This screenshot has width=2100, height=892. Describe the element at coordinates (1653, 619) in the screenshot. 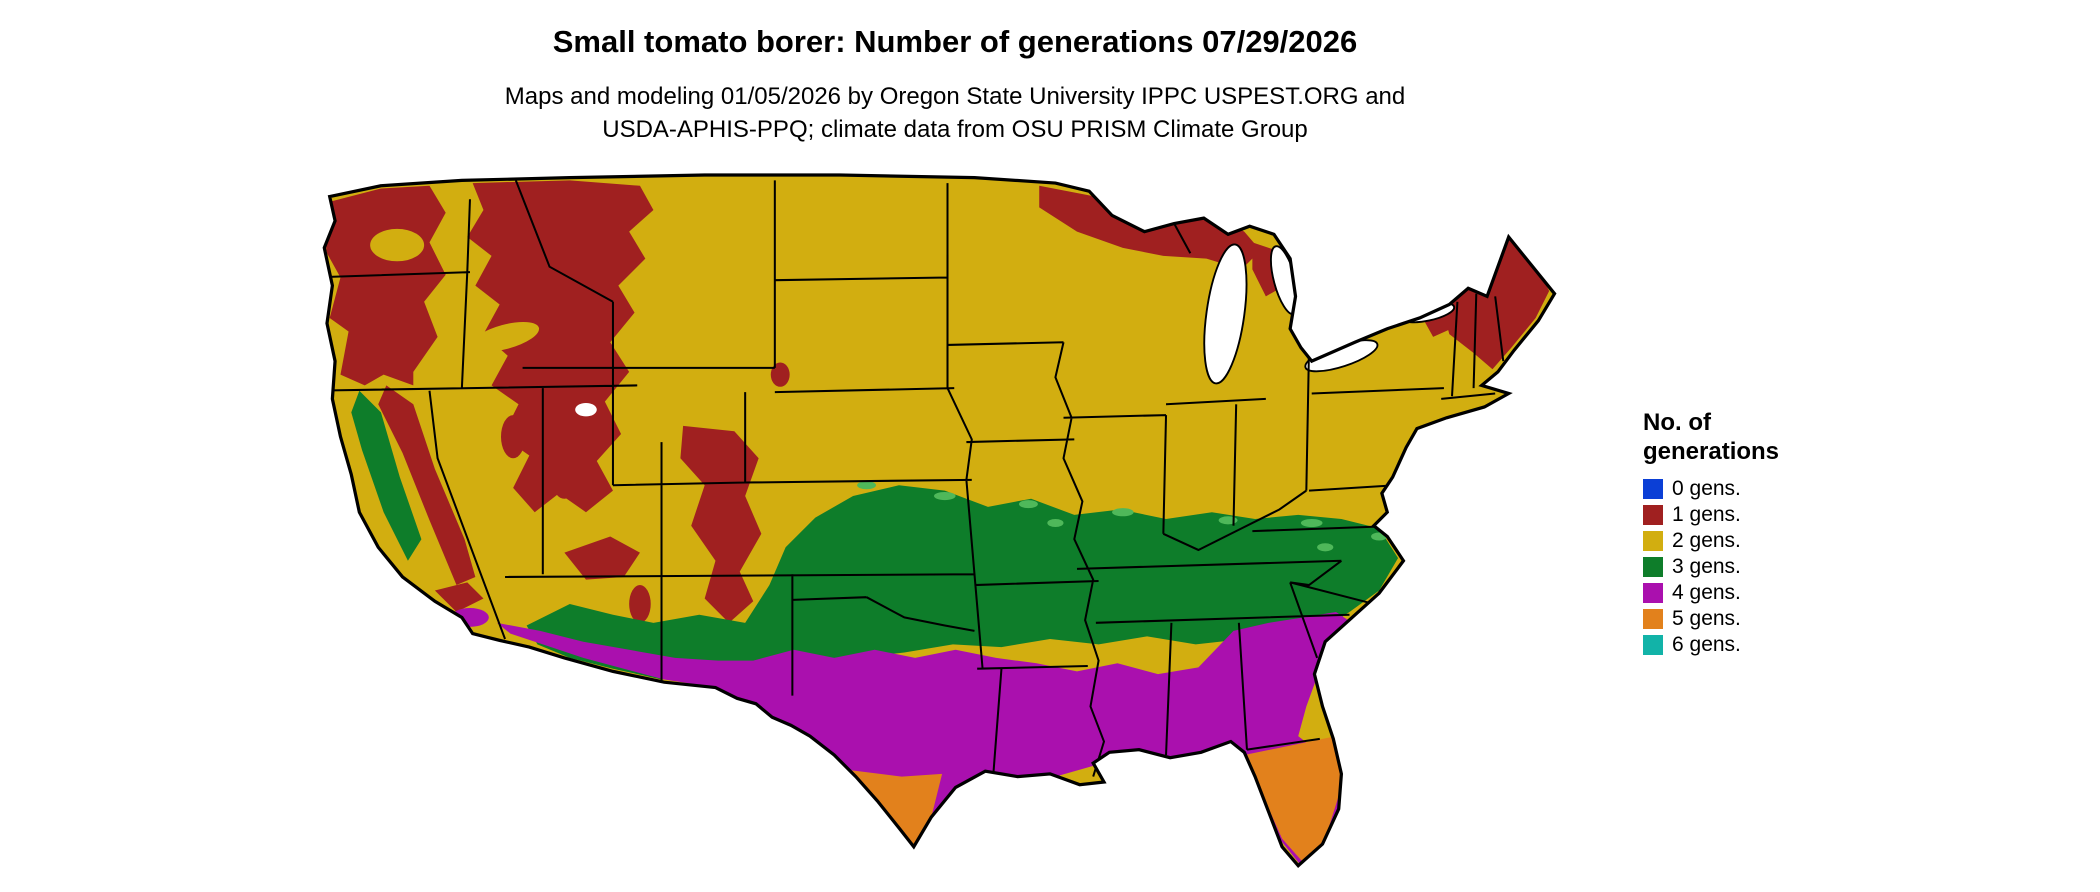

I see `legend-swatch-5gens` at that location.